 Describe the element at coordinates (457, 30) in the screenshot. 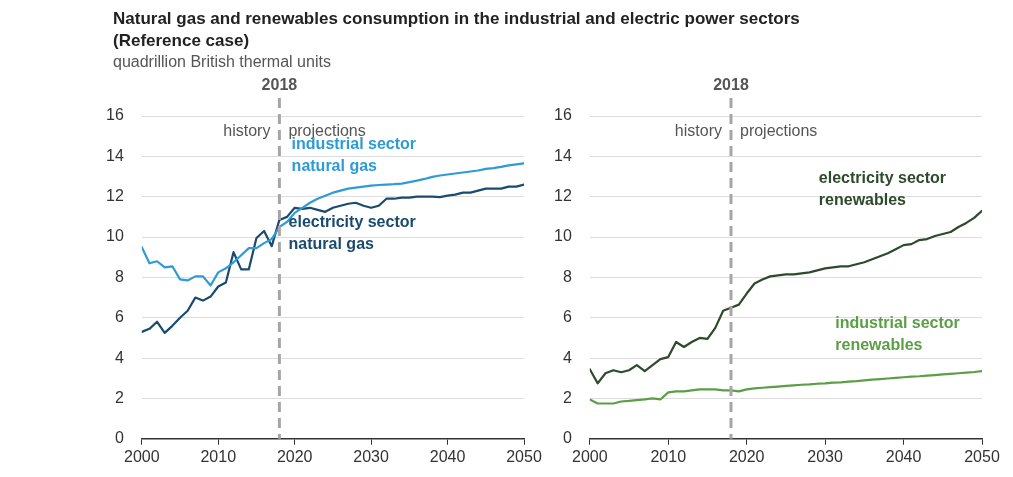

I see `chart-title: Natural gas and renewables consumption in the industrial and electric power sectors (Reference case)` at that location.